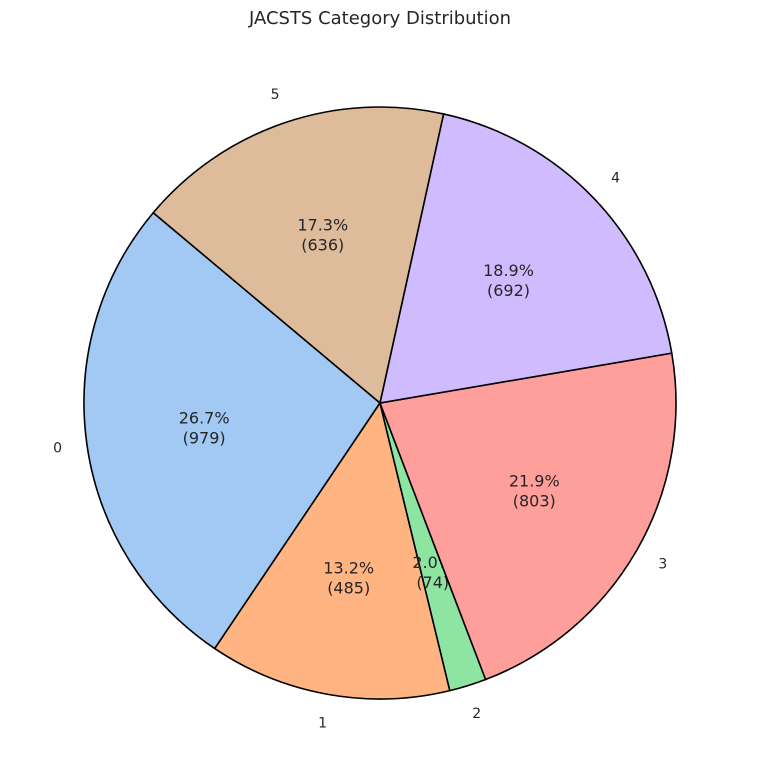 Image resolution: width=760 pixels, height=784 pixels. What do you see at coordinates (348, 567) in the screenshot?
I see `percent-label-1: 13.2%` at bounding box center [348, 567].